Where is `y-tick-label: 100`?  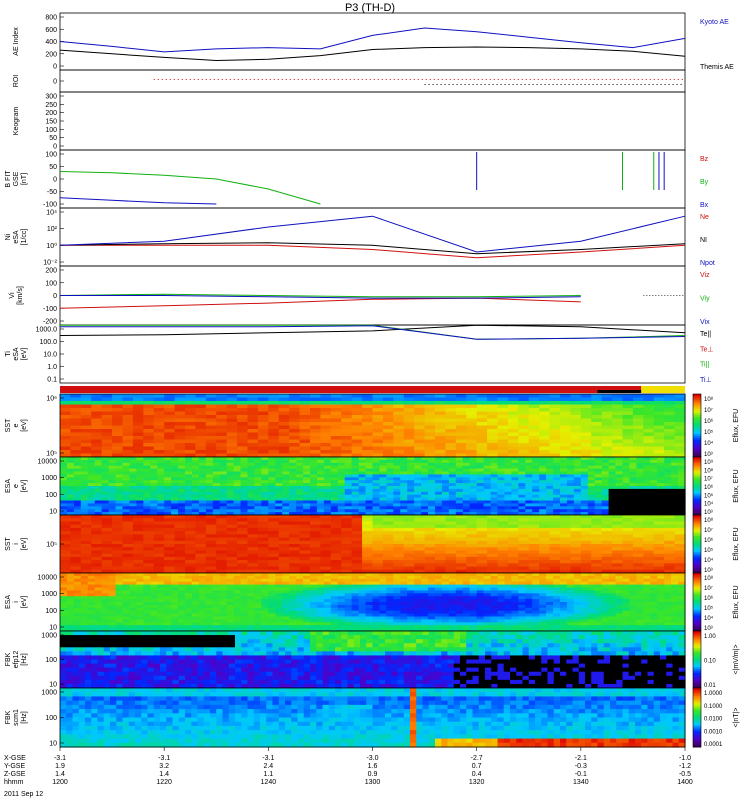
y-tick-label: 100 is located at coordinates (51, 283).